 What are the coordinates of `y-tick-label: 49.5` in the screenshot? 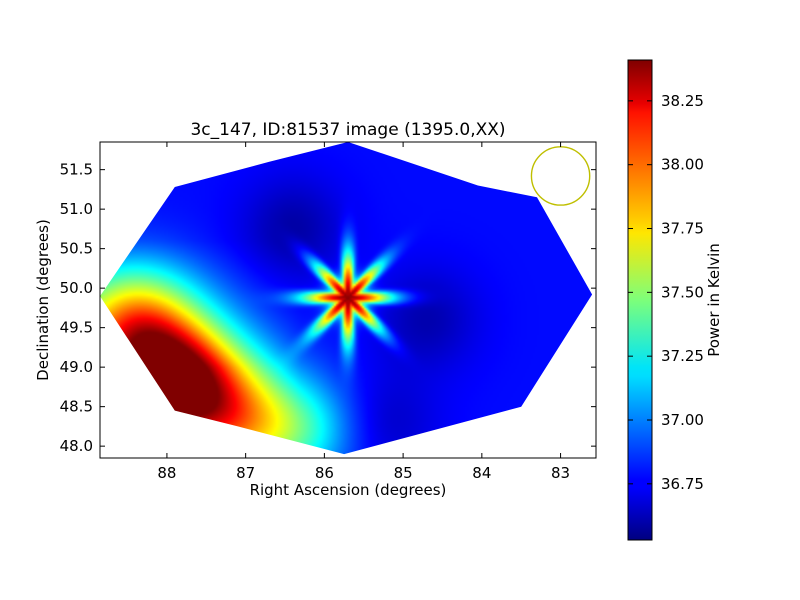 It's located at (76, 328).